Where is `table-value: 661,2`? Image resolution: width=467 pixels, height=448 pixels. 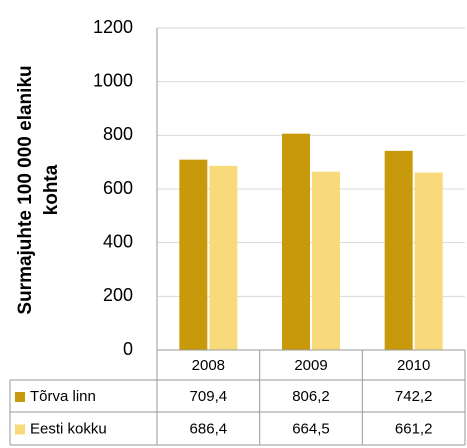 table-value: 661,2 is located at coordinates (414, 428).